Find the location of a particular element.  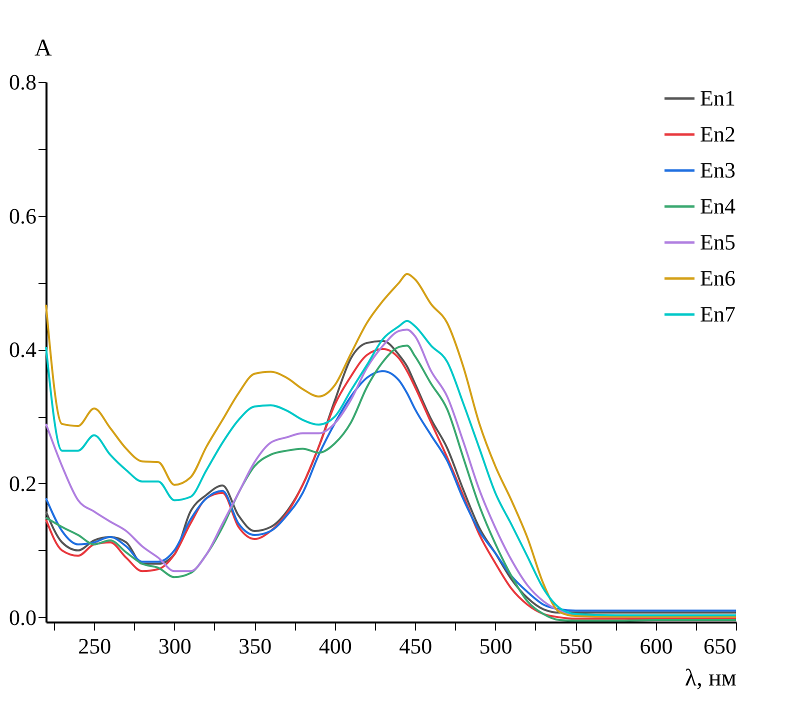

x-axis-title: λ, нм is located at coordinates (710, 679).